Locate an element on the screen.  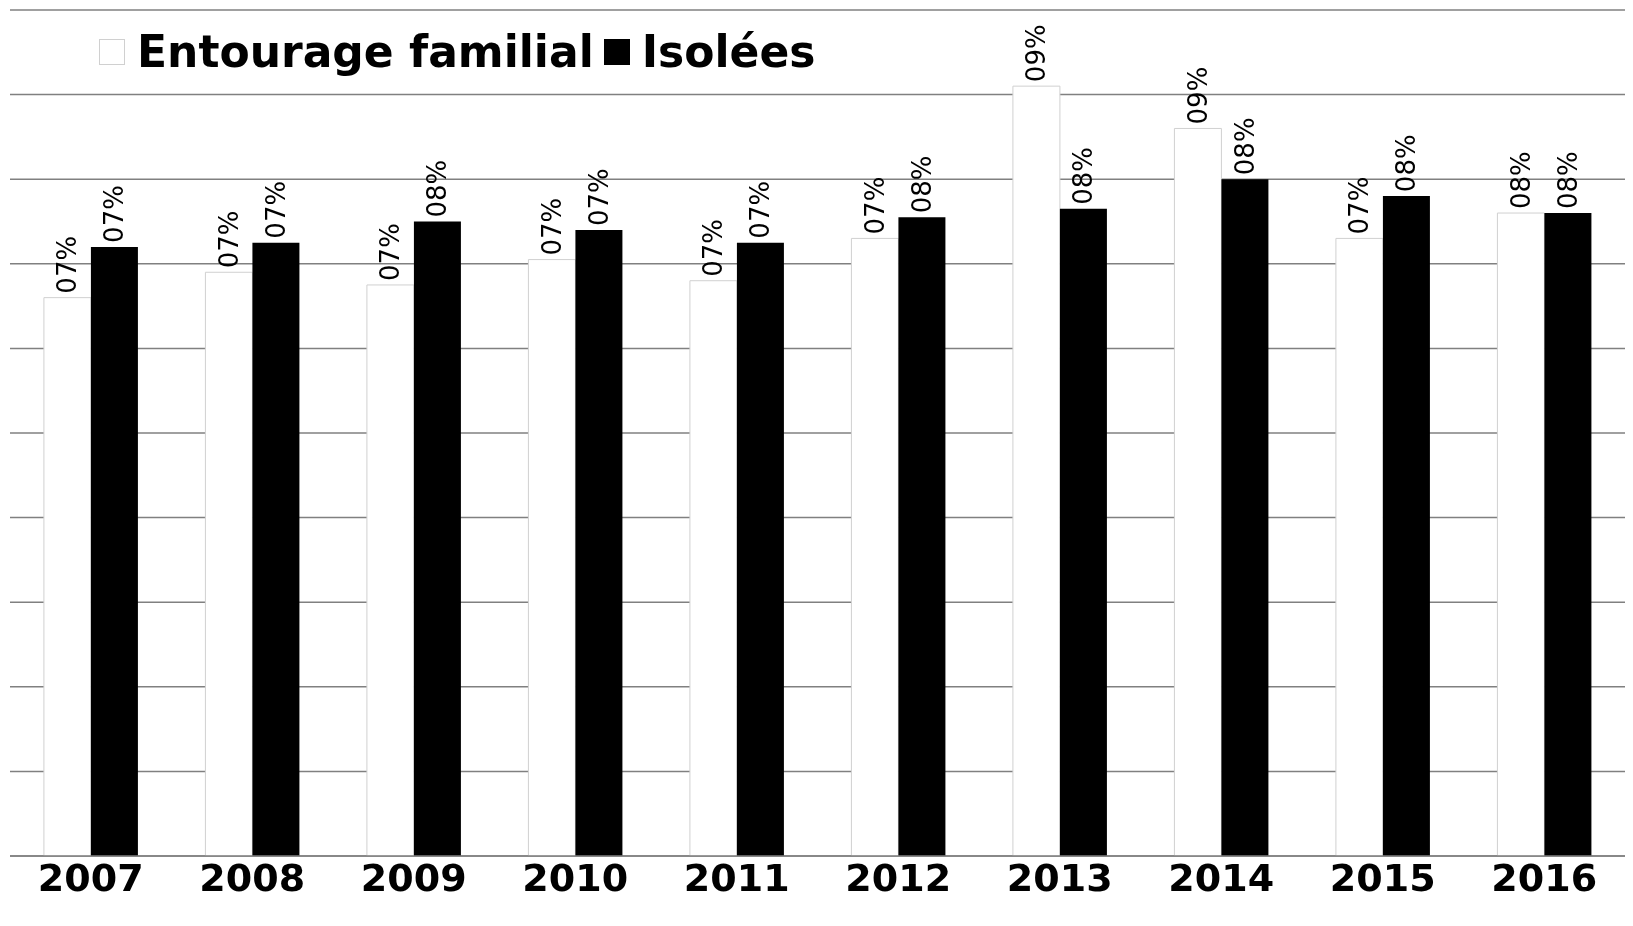
x-tick-label: 2014 is located at coordinates (1221, 877).